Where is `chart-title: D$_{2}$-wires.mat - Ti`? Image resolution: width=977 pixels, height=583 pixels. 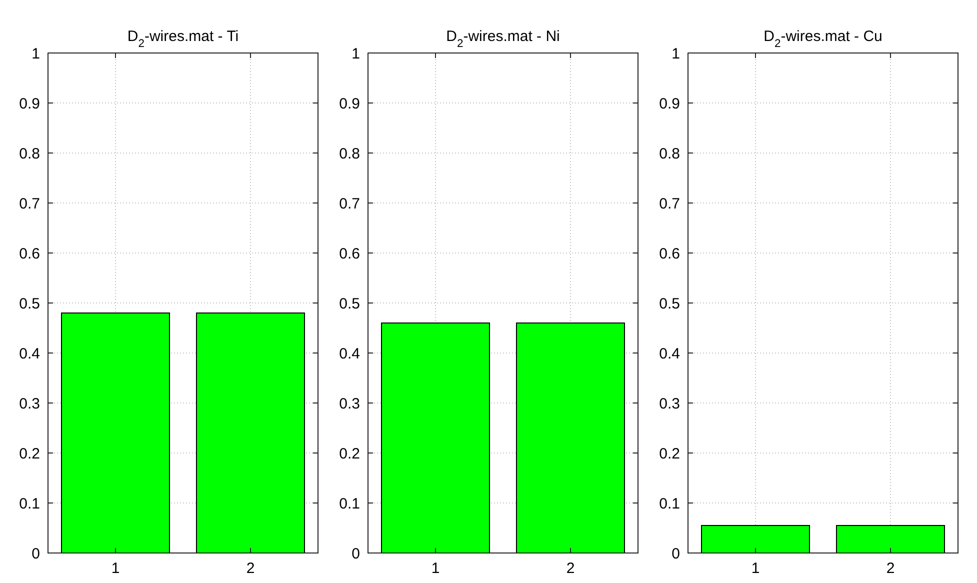
chart-title: D$_{2}$-wires.mat - Ti is located at coordinates (183, 39).